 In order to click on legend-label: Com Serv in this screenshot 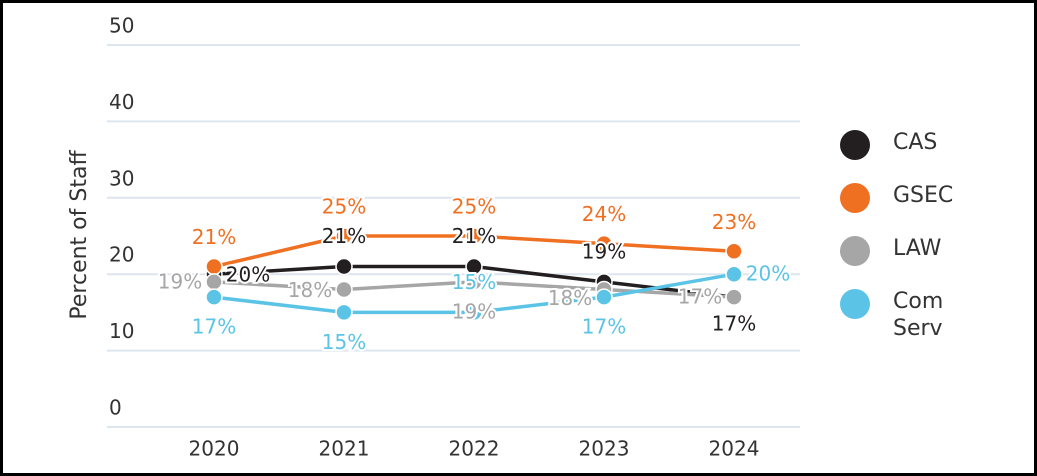, I will do `click(918, 315)`.